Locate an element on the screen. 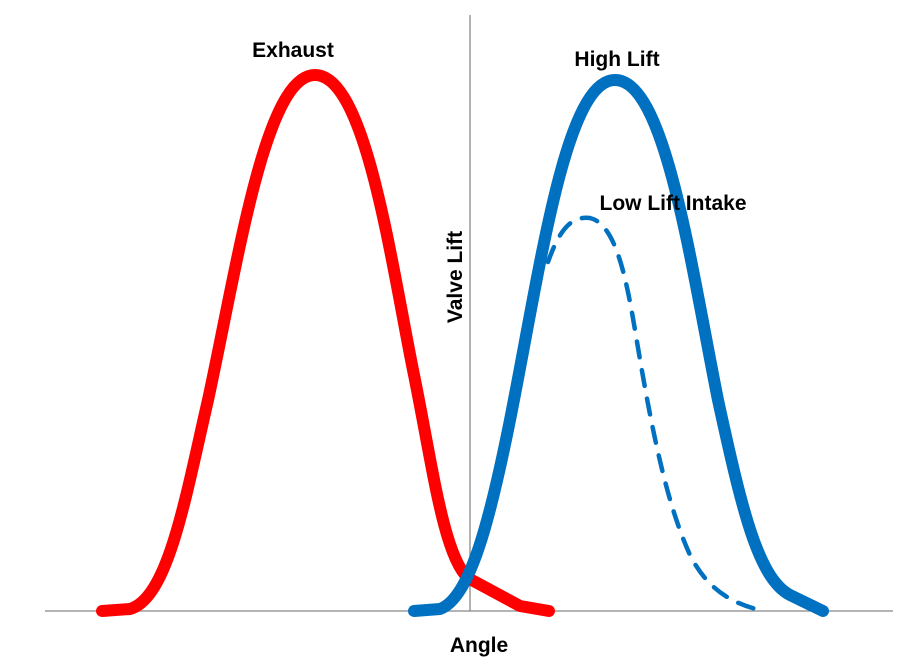 The image size is (909, 659). exhaust-label: Exhaust is located at coordinates (293, 50).